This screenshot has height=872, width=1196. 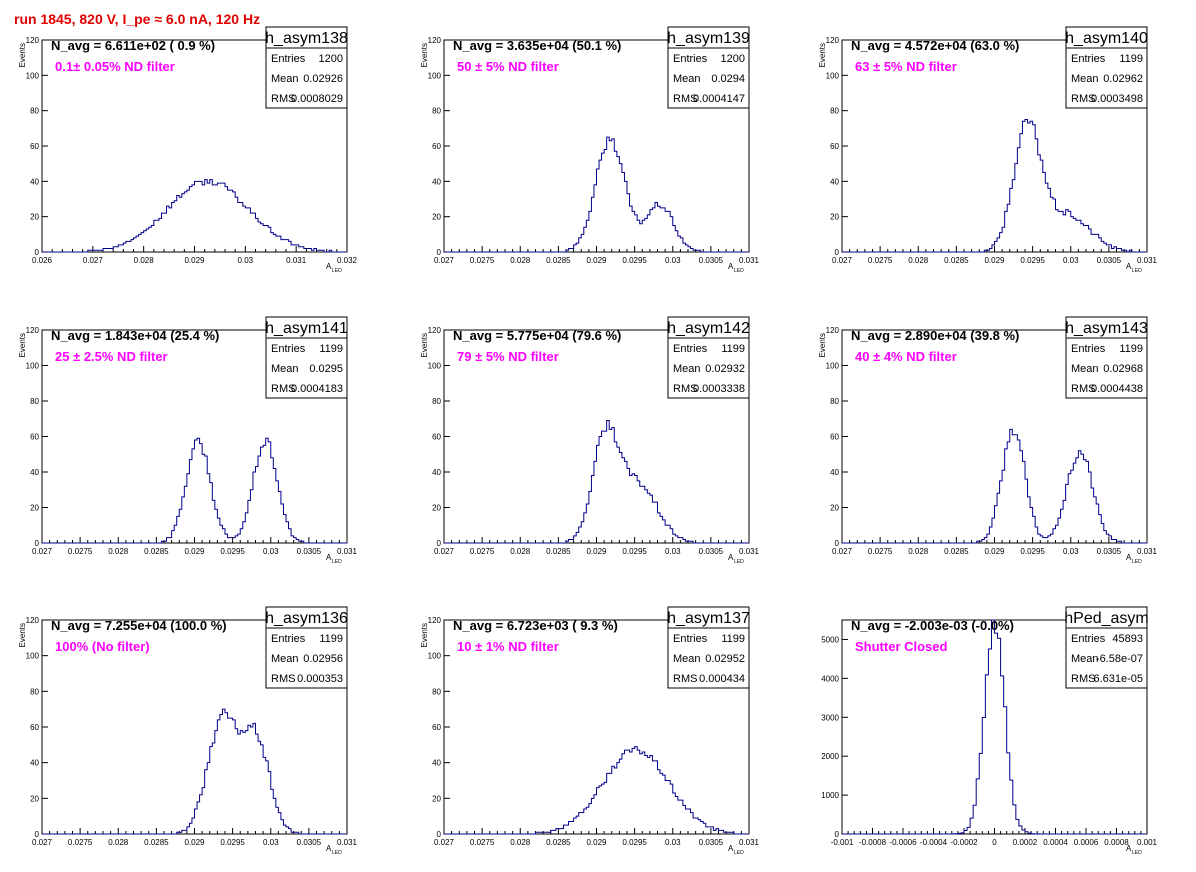 What do you see at coordinates (1106, 38) in the screenshot?
I see `stats-title: h_asym140` at bounding box center [1106, 38].